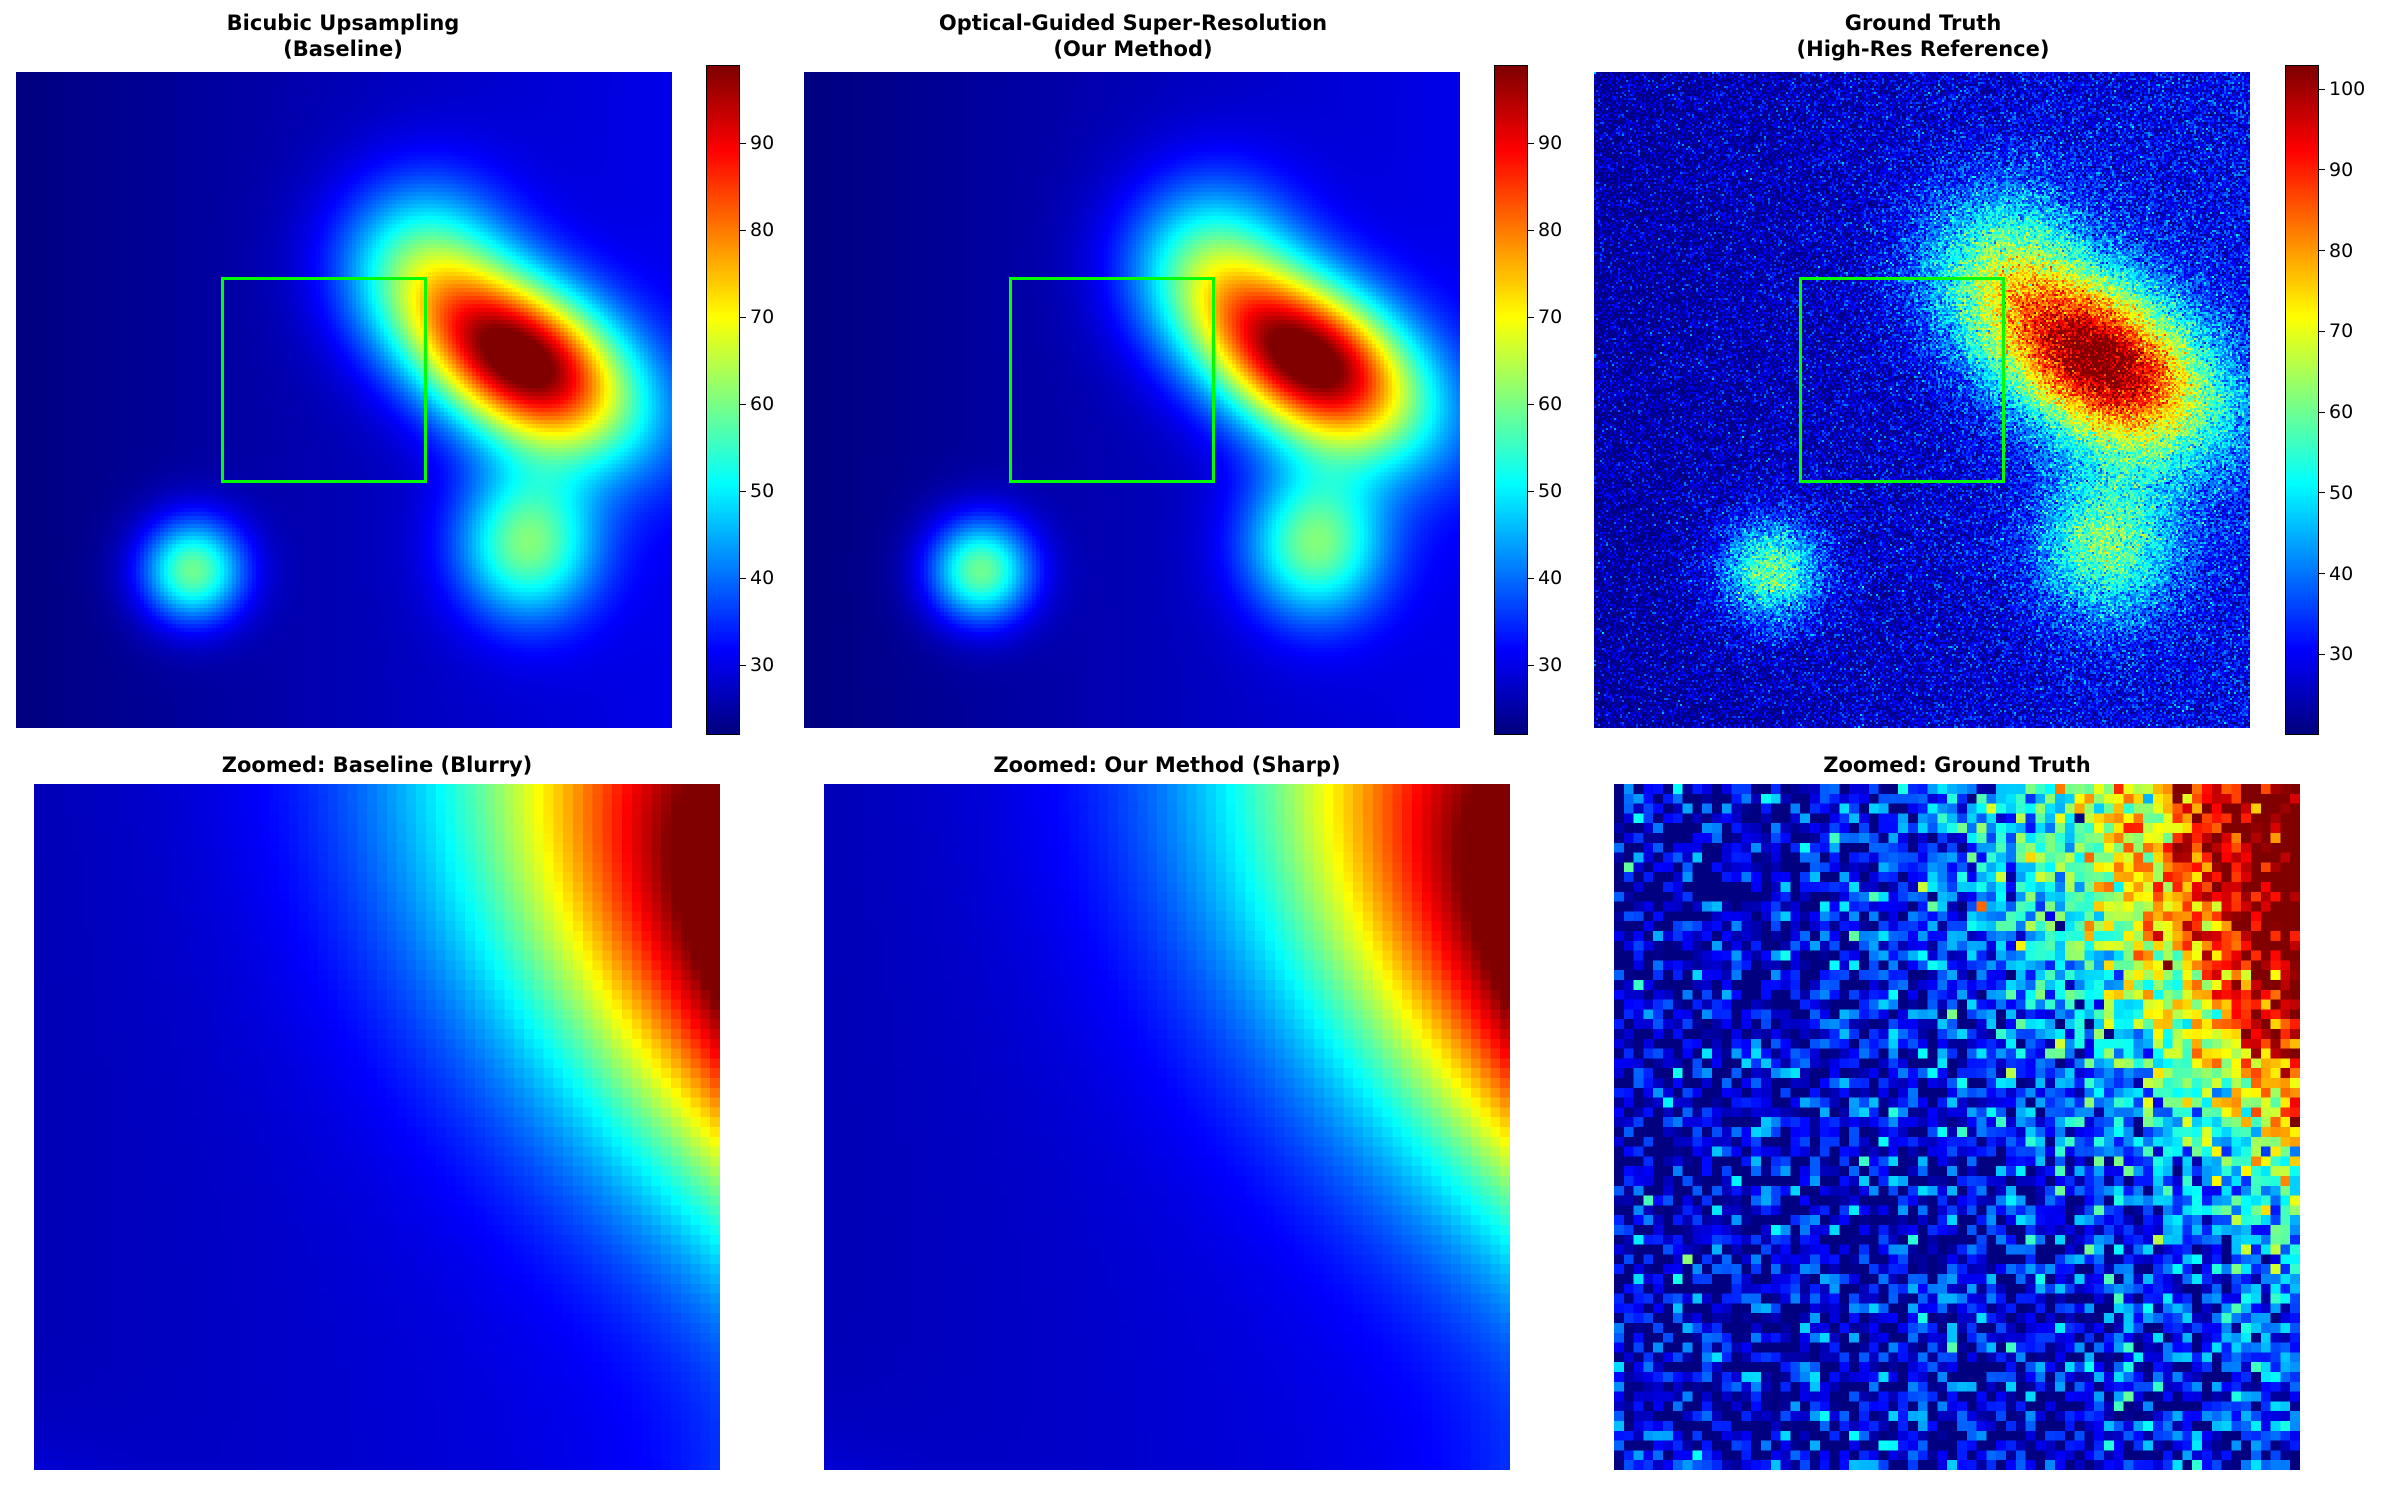 The image size is (2385, 1485). What do you see at coordinates (1923, 23) in the screenshot?
I see `title-line-1: Ground Truth` at bounding box center [1923, 23].